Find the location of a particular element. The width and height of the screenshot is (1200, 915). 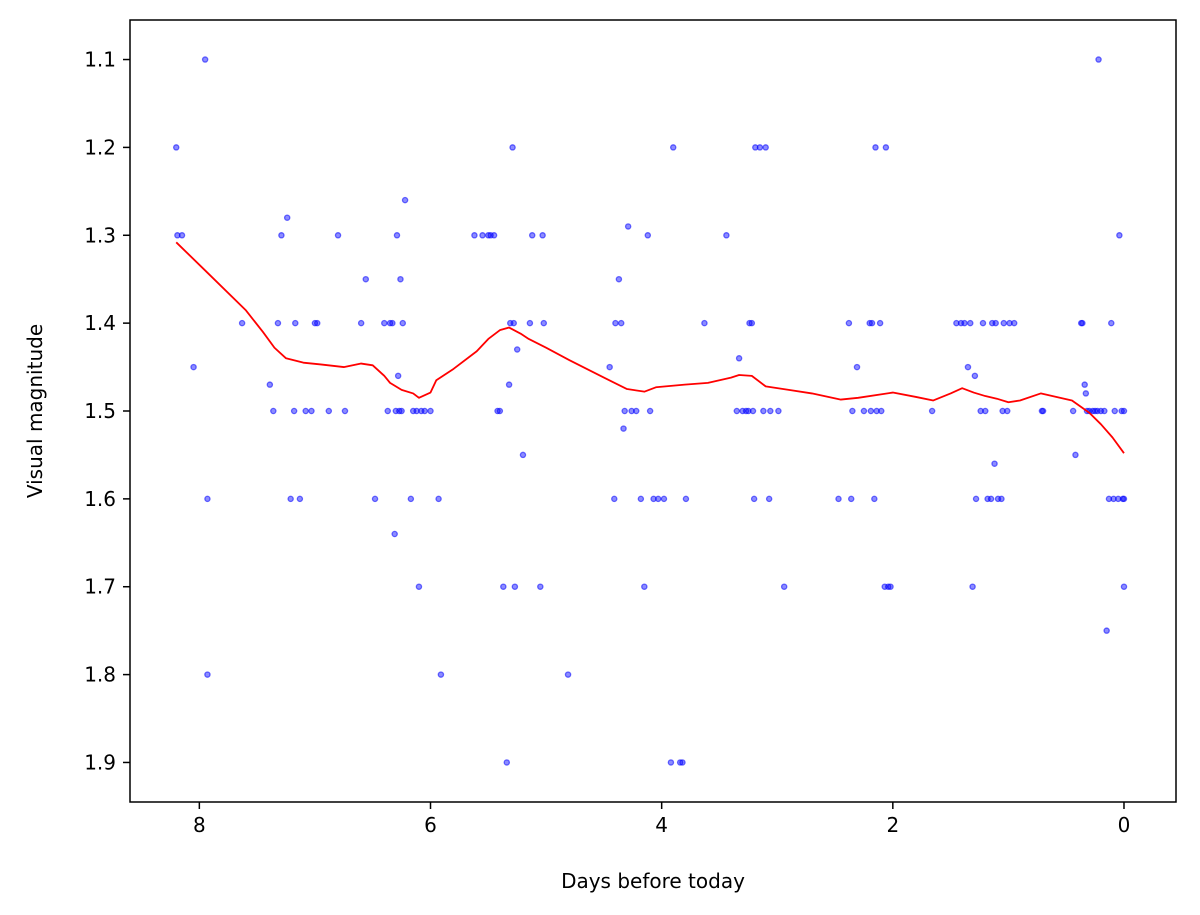

y-axis: 1.1 1.2 1.3 1.4 1.5 1.6 1.7 1.8 1.9 is located at coordinates (107, 411).